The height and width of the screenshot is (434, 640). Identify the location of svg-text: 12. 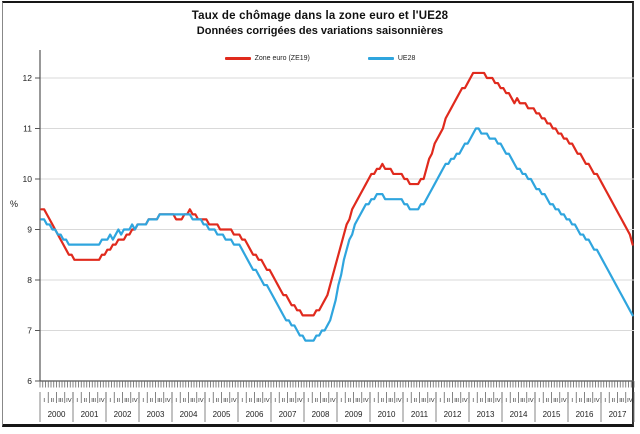
(28, 78).